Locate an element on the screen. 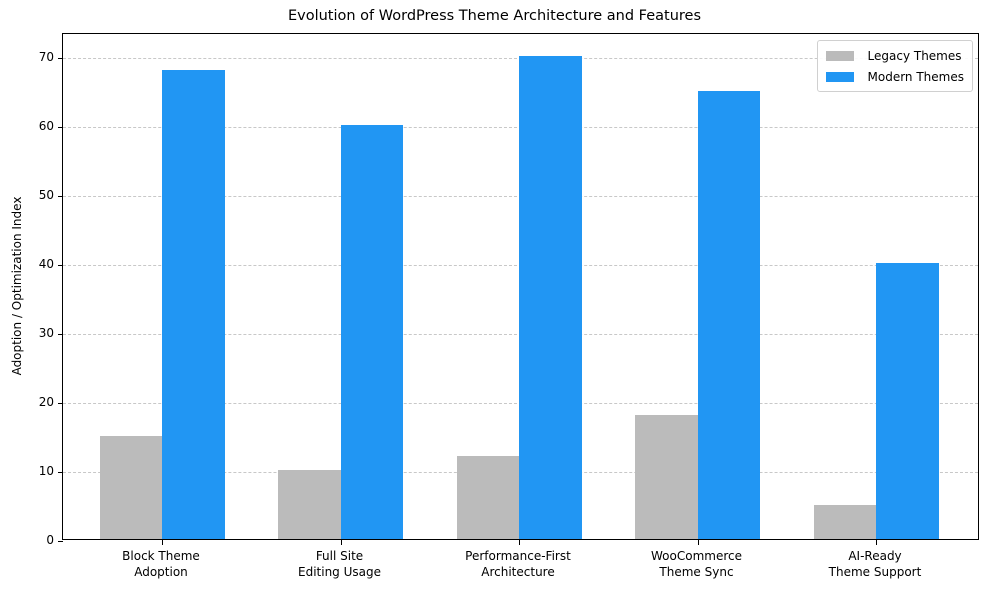 Image resolution: width=989 pixels, height=590 pixels. legend: Legacy Themes Modern Themes is located at coordinates (894, 66).